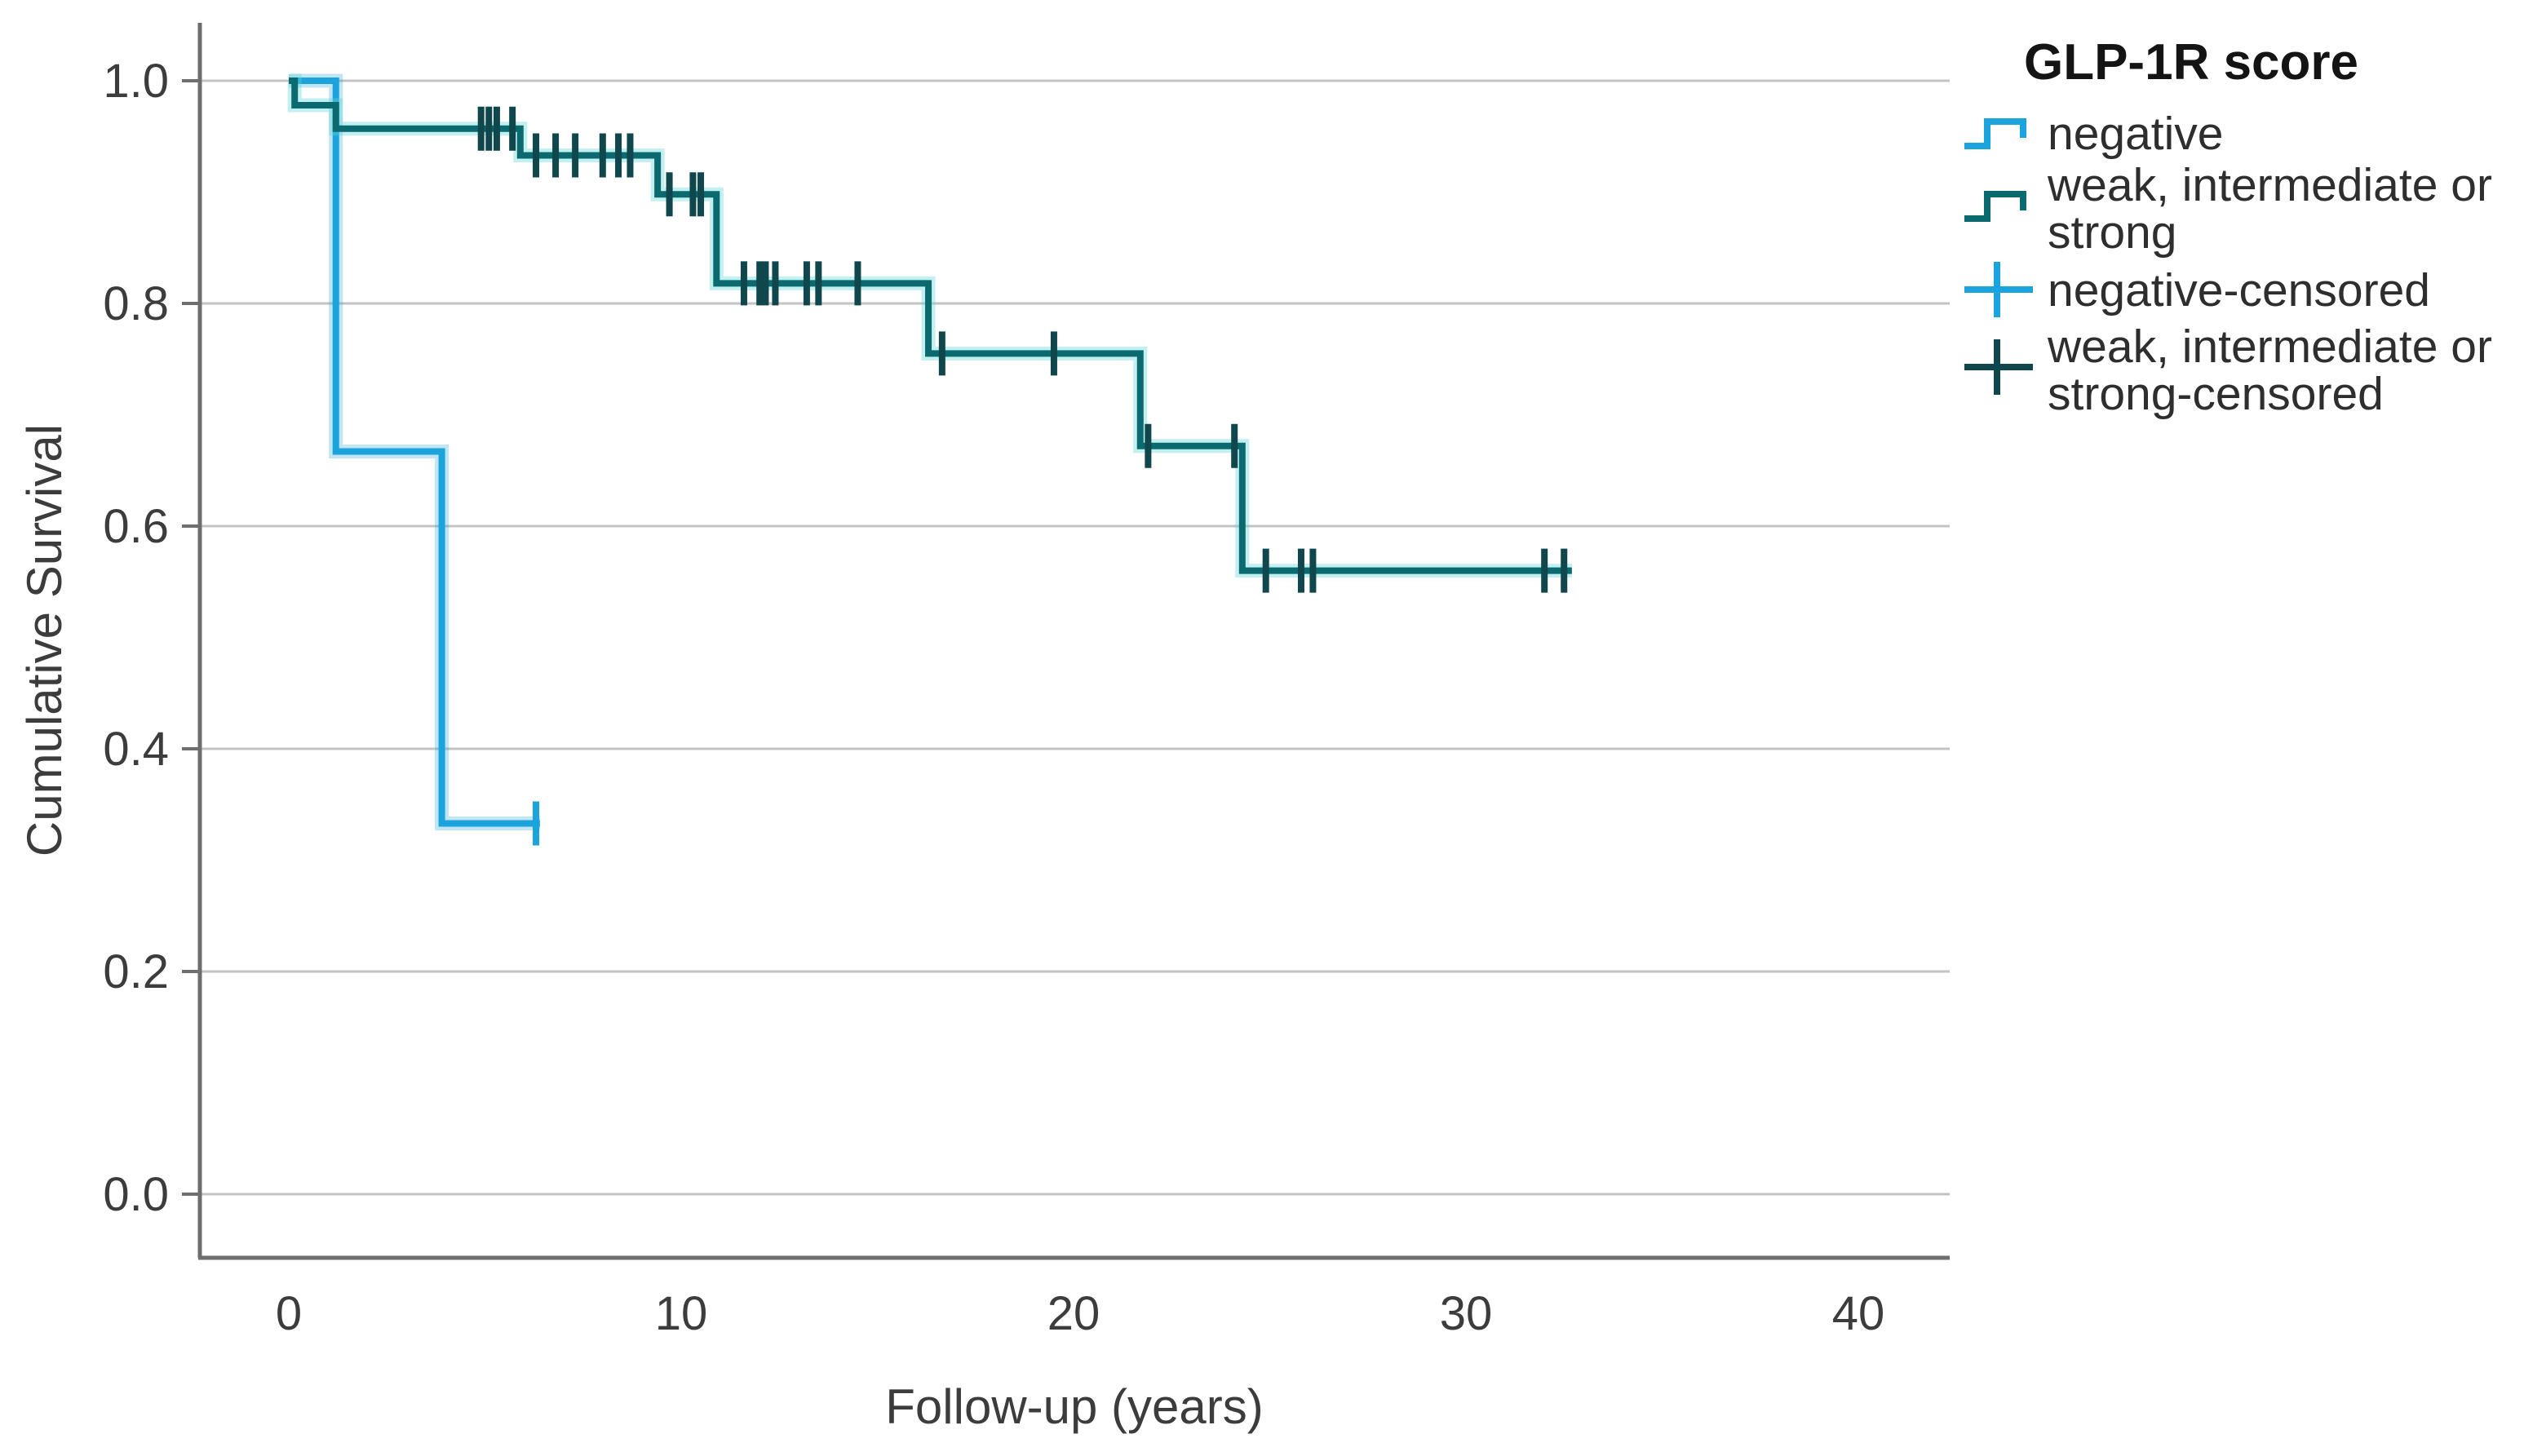 This screenshot has width=2524, height=1456. What do you see at coordinates (2136, 134) in the screenshot?
I see `legend-item-label: negative` at bounding box center [2136, 134].